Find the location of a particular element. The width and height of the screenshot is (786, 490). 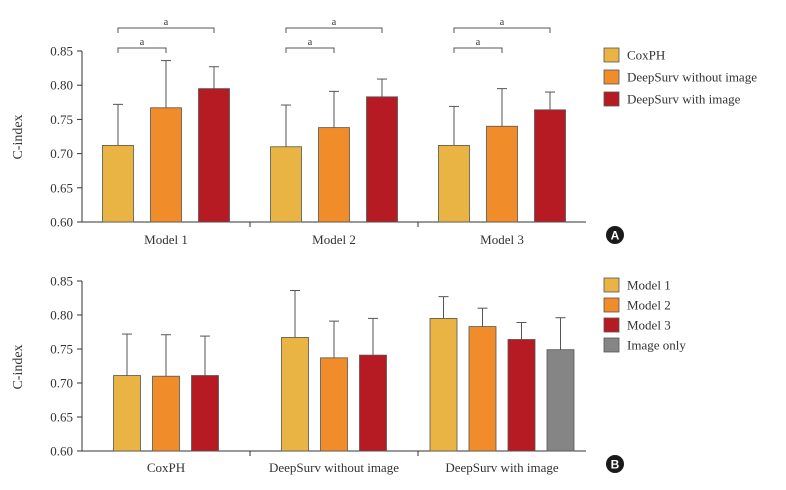

legend-item: Model 3 is located at coordinates (637, 325).